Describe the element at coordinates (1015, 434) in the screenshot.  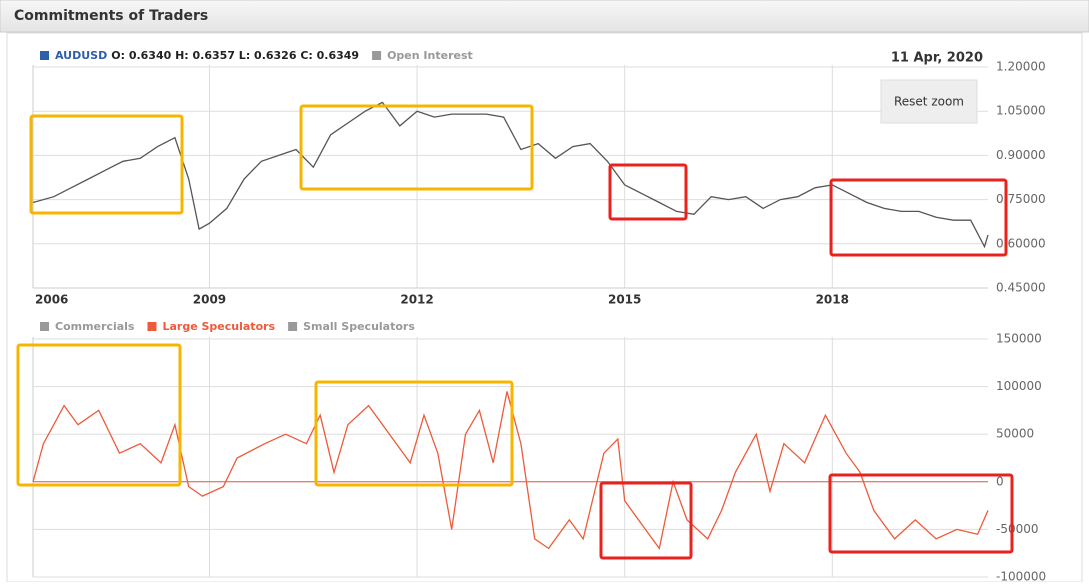
I see `y-tick-label: 50000` at that location.